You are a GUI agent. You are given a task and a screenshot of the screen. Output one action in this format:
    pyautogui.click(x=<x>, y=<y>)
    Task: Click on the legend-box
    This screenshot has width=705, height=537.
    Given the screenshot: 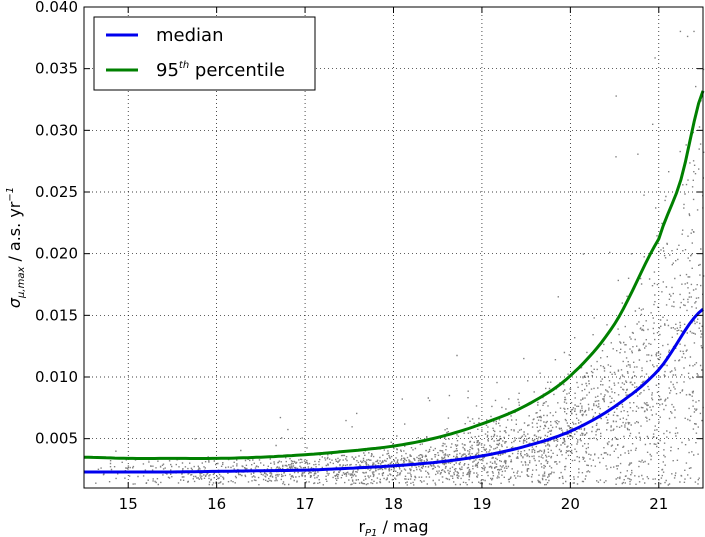 What is the action you would take?
    pyautogui.click(x=204, y=53)
    